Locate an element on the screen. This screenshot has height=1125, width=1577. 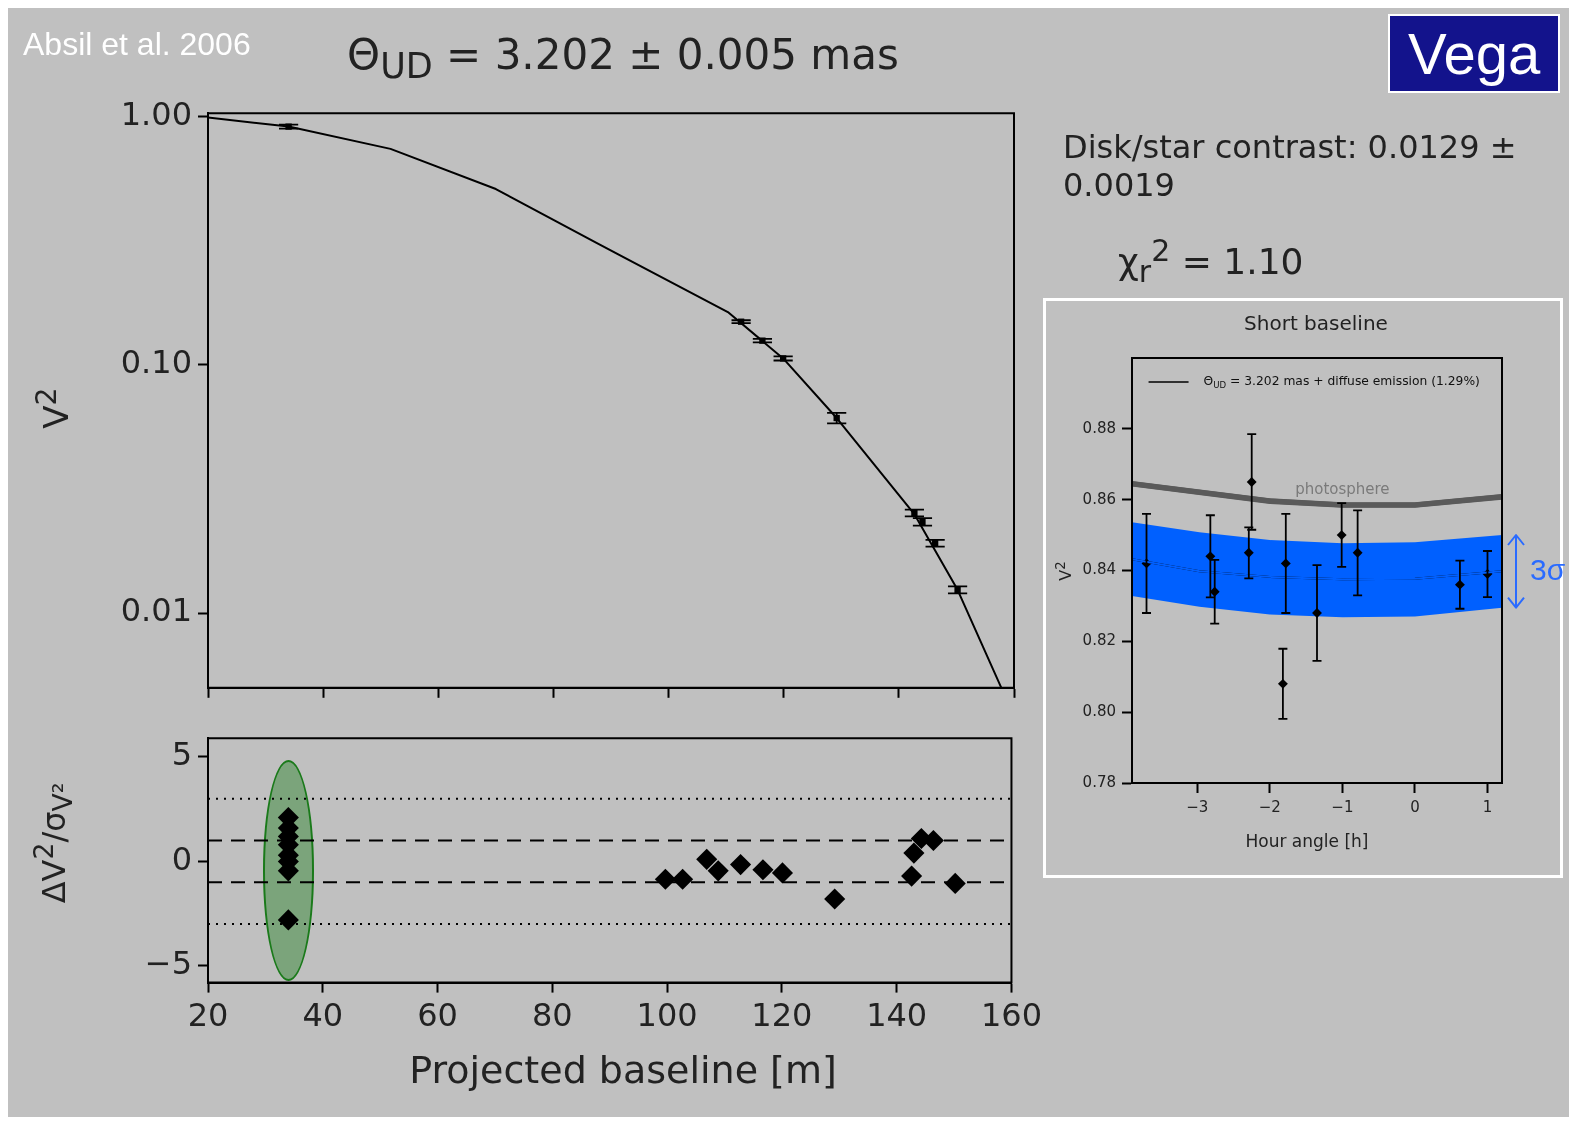
x-axis-title: Hour angle [h] is located at coordinates (1307, 841).